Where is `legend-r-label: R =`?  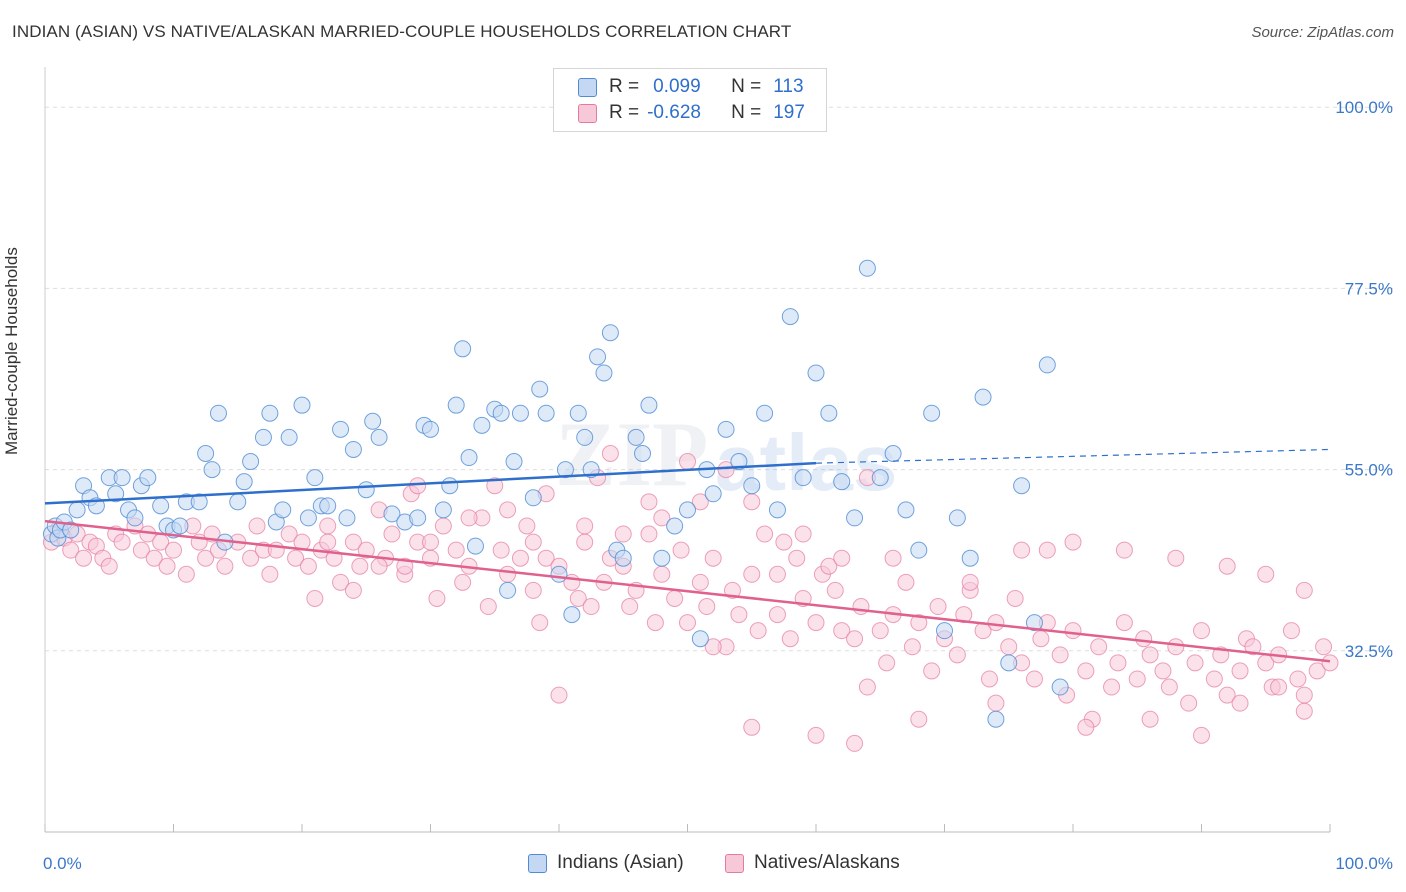 legend-r-label: R = is located at coordinates (624, 86).